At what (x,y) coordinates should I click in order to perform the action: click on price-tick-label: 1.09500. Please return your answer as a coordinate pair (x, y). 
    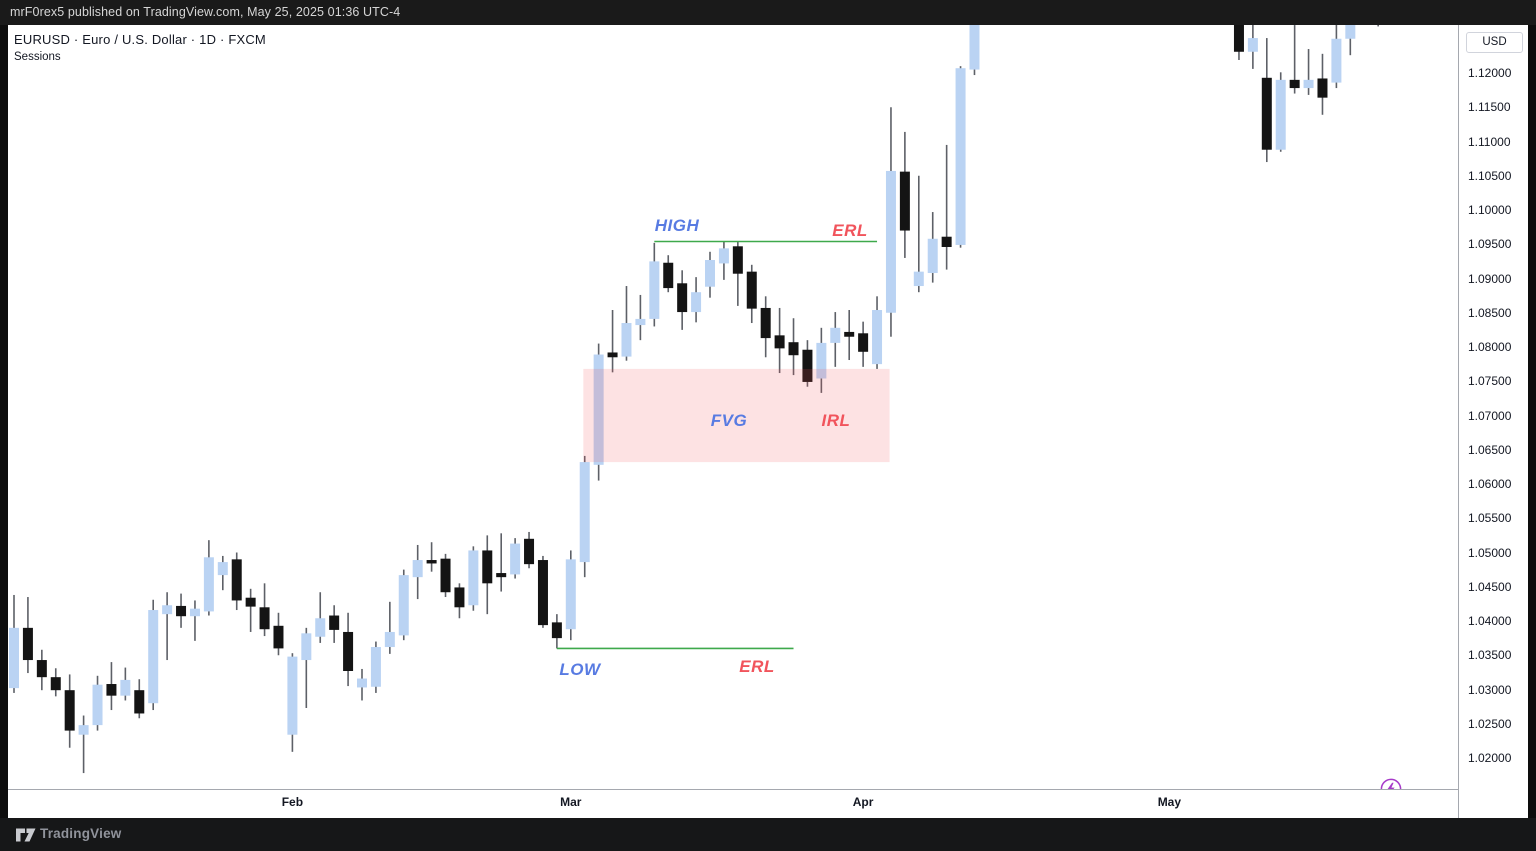
    Looking at the image, I should click on (1490, 244).